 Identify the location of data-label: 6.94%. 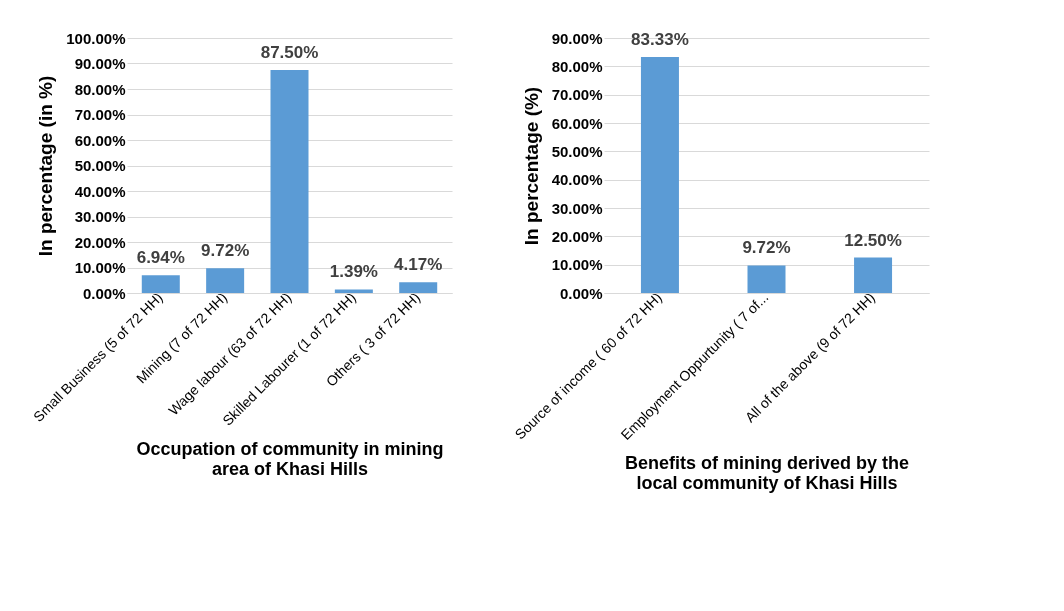
(160, 258).